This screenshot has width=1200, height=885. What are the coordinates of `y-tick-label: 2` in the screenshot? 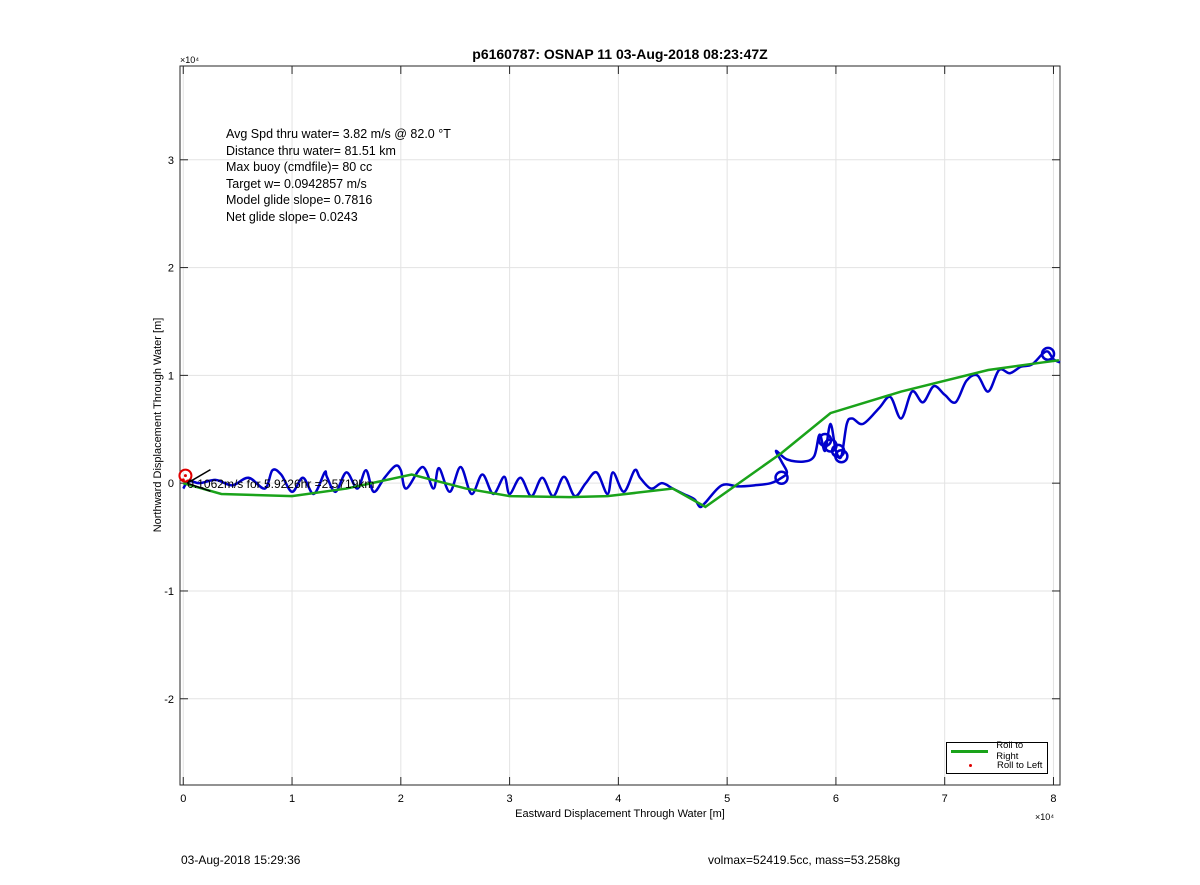 It's located at (171, 269).